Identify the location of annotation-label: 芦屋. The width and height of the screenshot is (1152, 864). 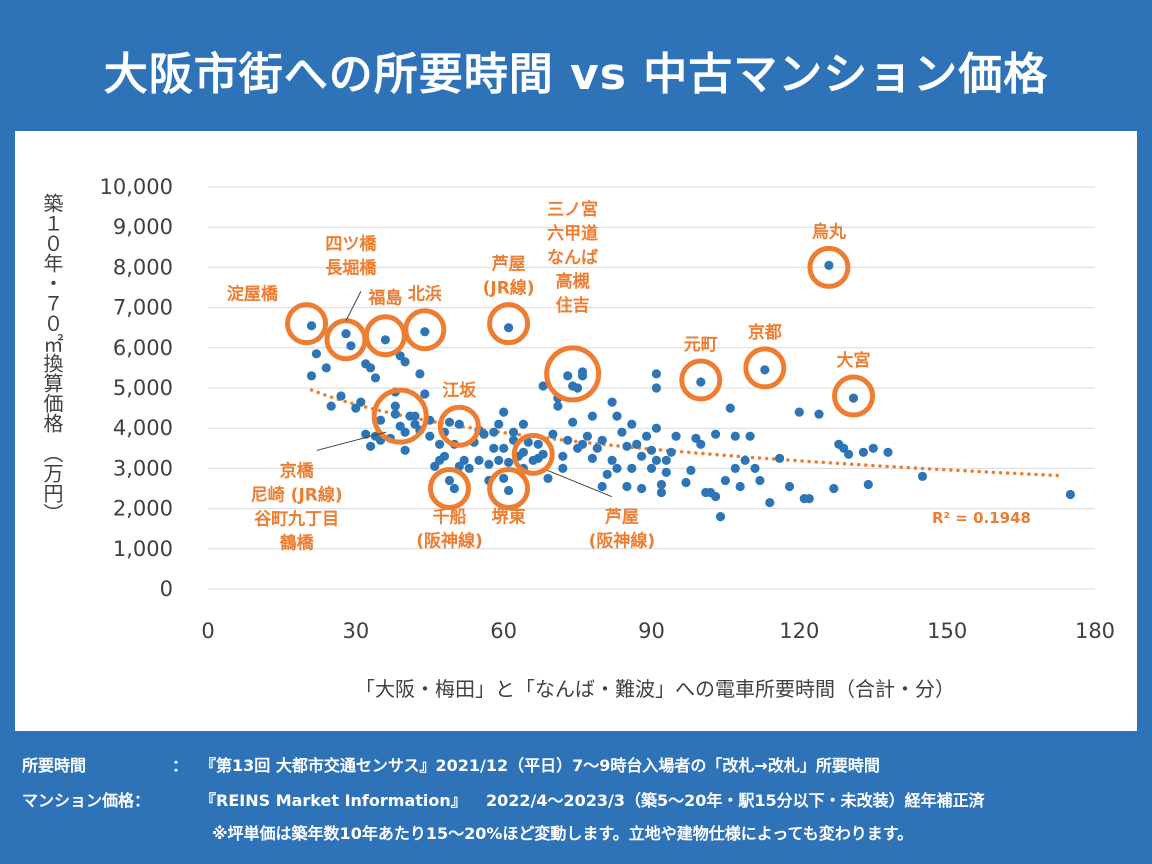
(622, 517).